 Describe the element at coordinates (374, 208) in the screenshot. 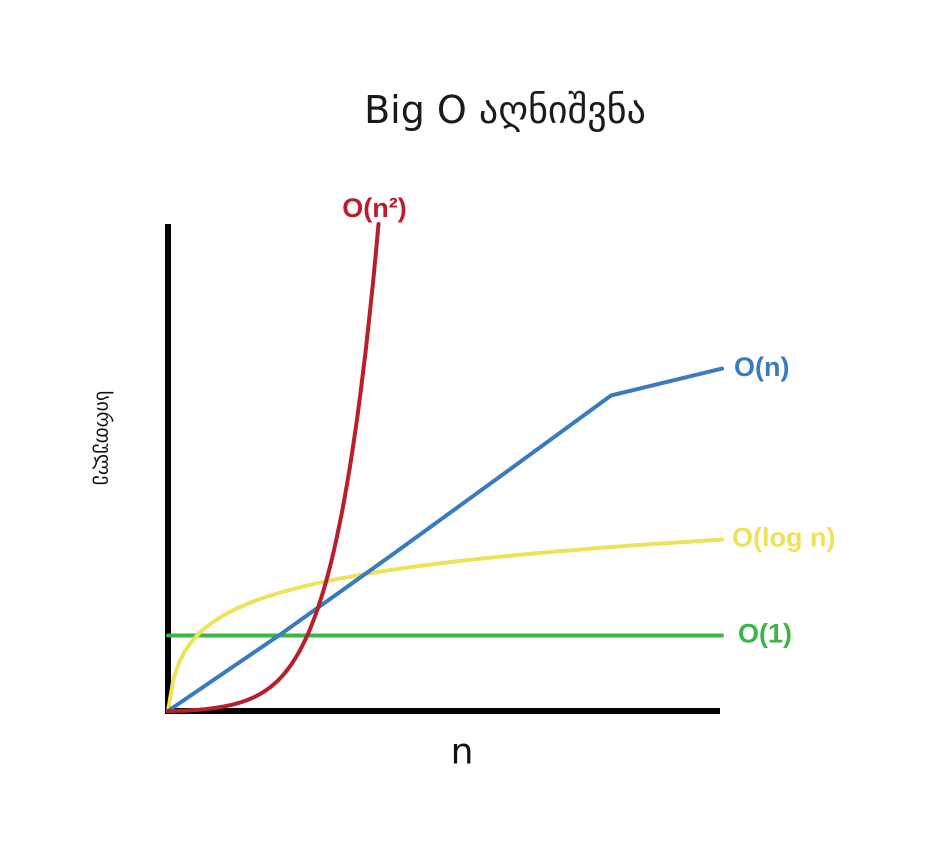

I see `series-label-quadratic: O(n²)` at that location.